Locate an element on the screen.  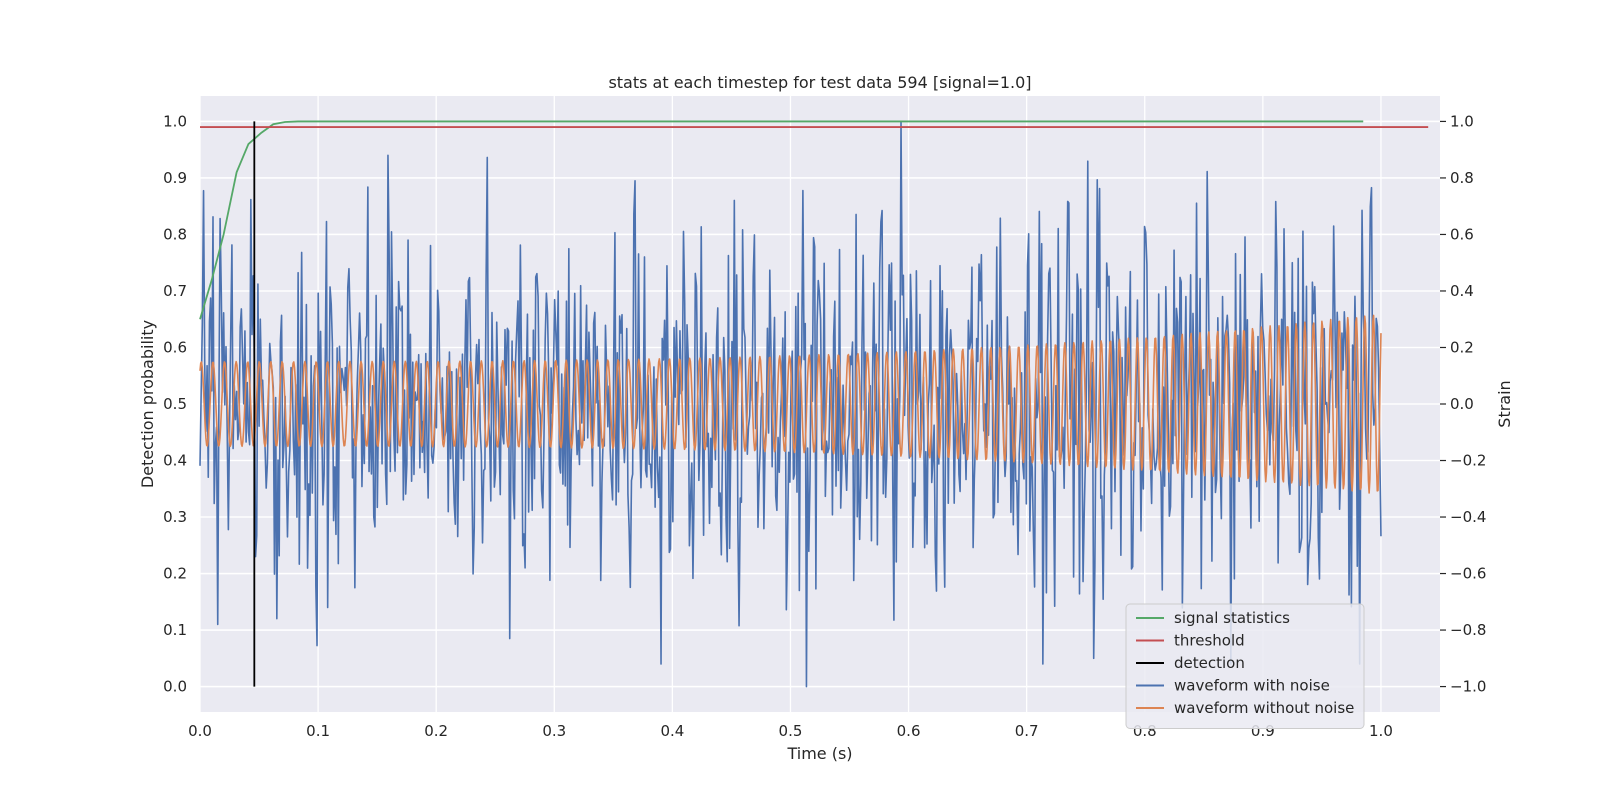
left-y-tick-label: 0.3 is located at coordinates (175, 517).